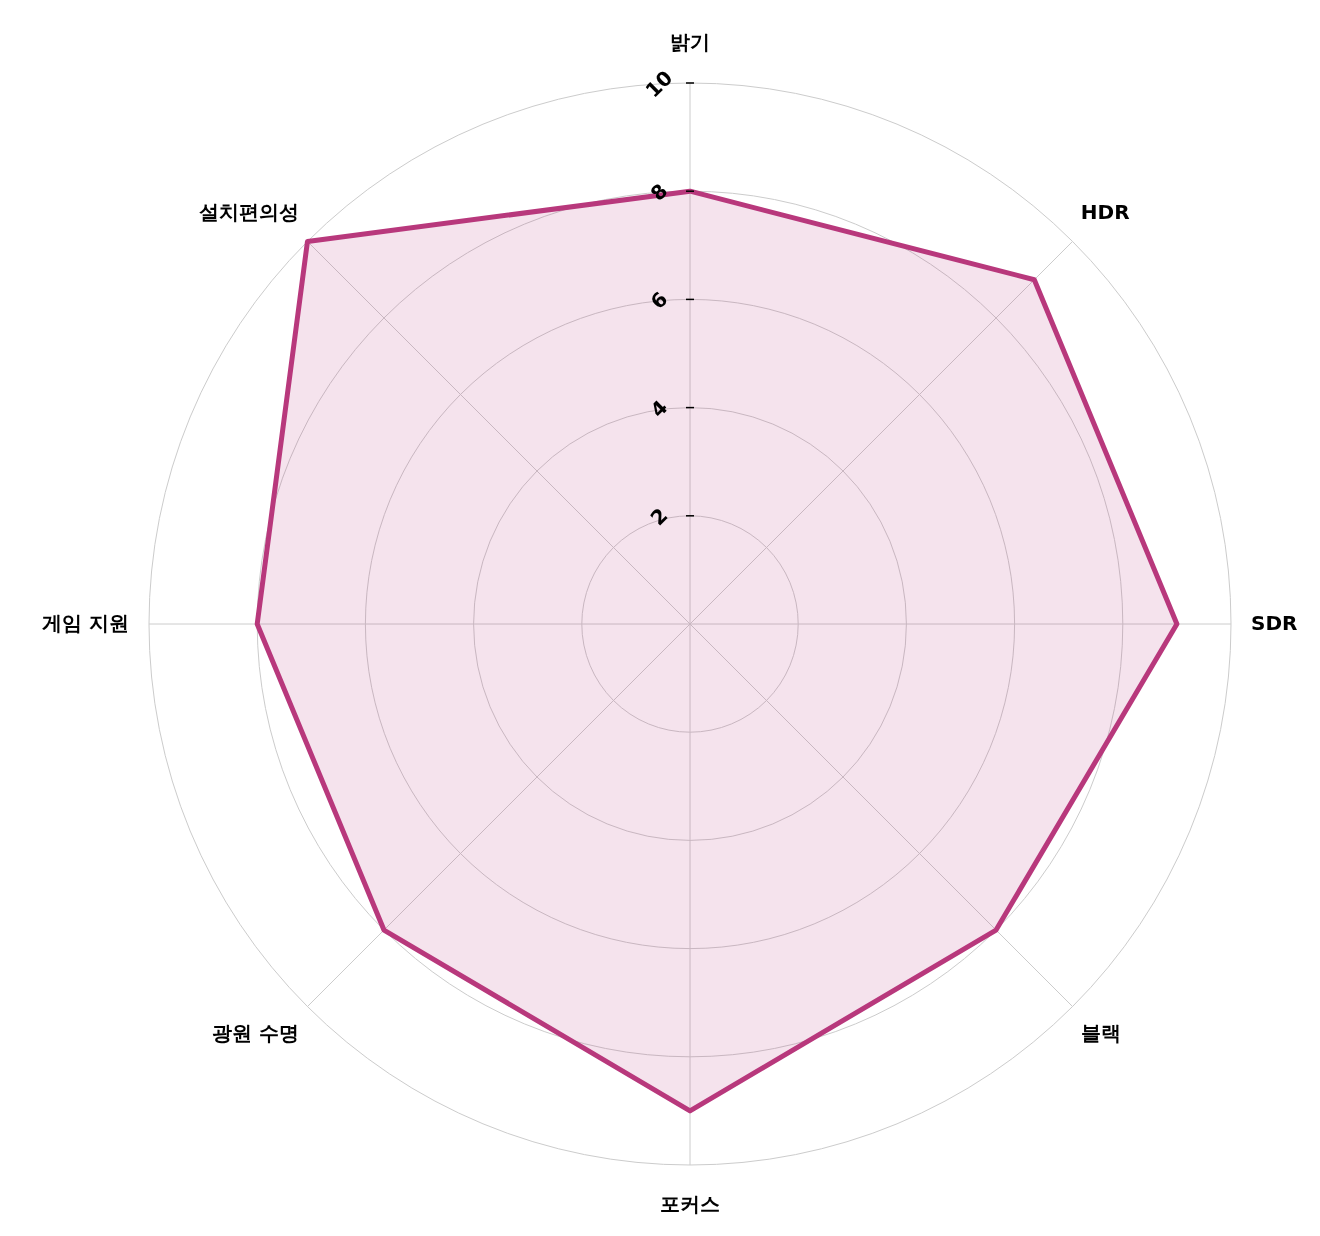 This screenshot has width=1320, height=1236. Describe the element at coordinates (1105, 211) in the screenshot. I see `spoke-label: HDR` at that location.